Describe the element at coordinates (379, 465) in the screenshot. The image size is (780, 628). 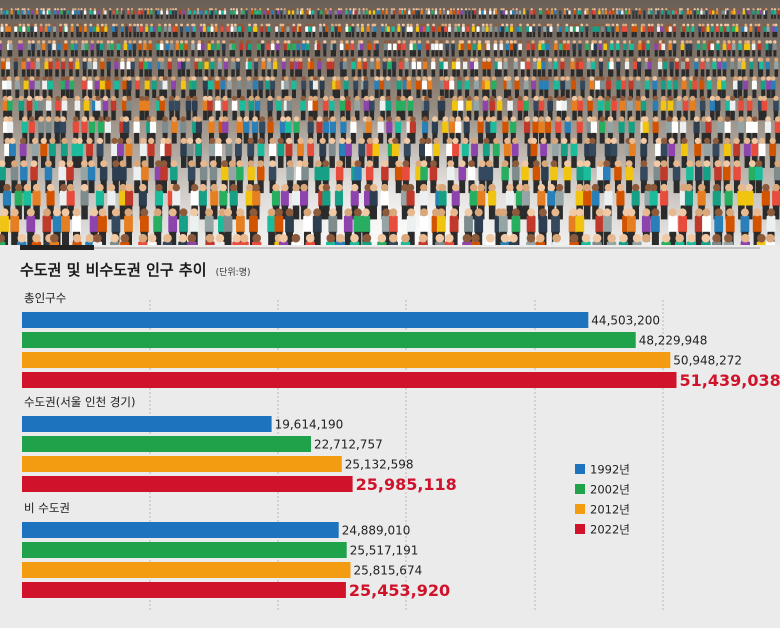
I see `value-label: 25,132,598` at that location.